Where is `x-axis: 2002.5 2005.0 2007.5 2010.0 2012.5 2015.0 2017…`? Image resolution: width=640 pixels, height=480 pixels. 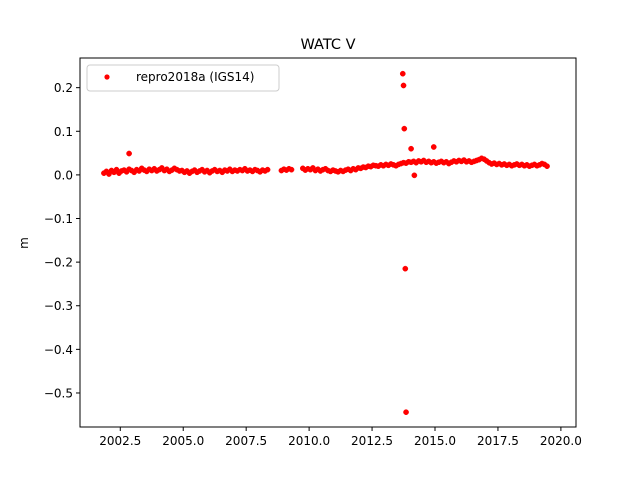
x-axis: 2002.5 2005.0 2007.5 2010.0 2012.5 2015.0 2017… is located at coordinates (340, 437).